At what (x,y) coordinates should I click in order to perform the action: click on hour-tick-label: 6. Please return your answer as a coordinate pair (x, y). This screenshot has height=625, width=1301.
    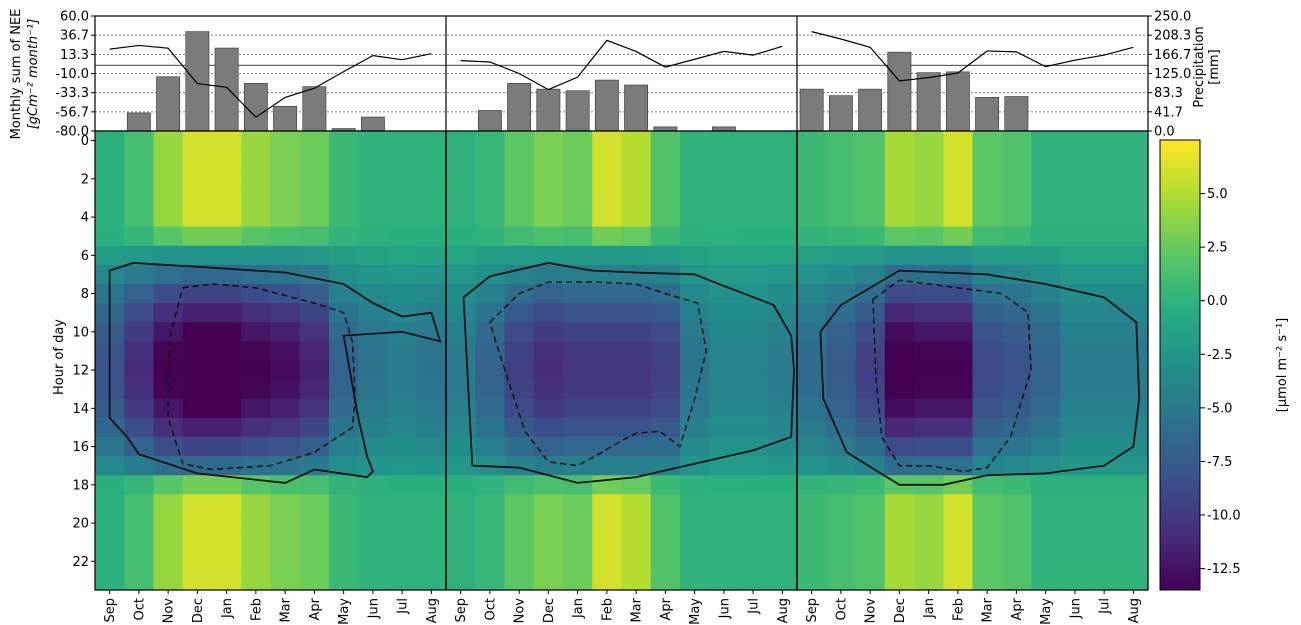
    Looking at the image, I should click on (85, 256).